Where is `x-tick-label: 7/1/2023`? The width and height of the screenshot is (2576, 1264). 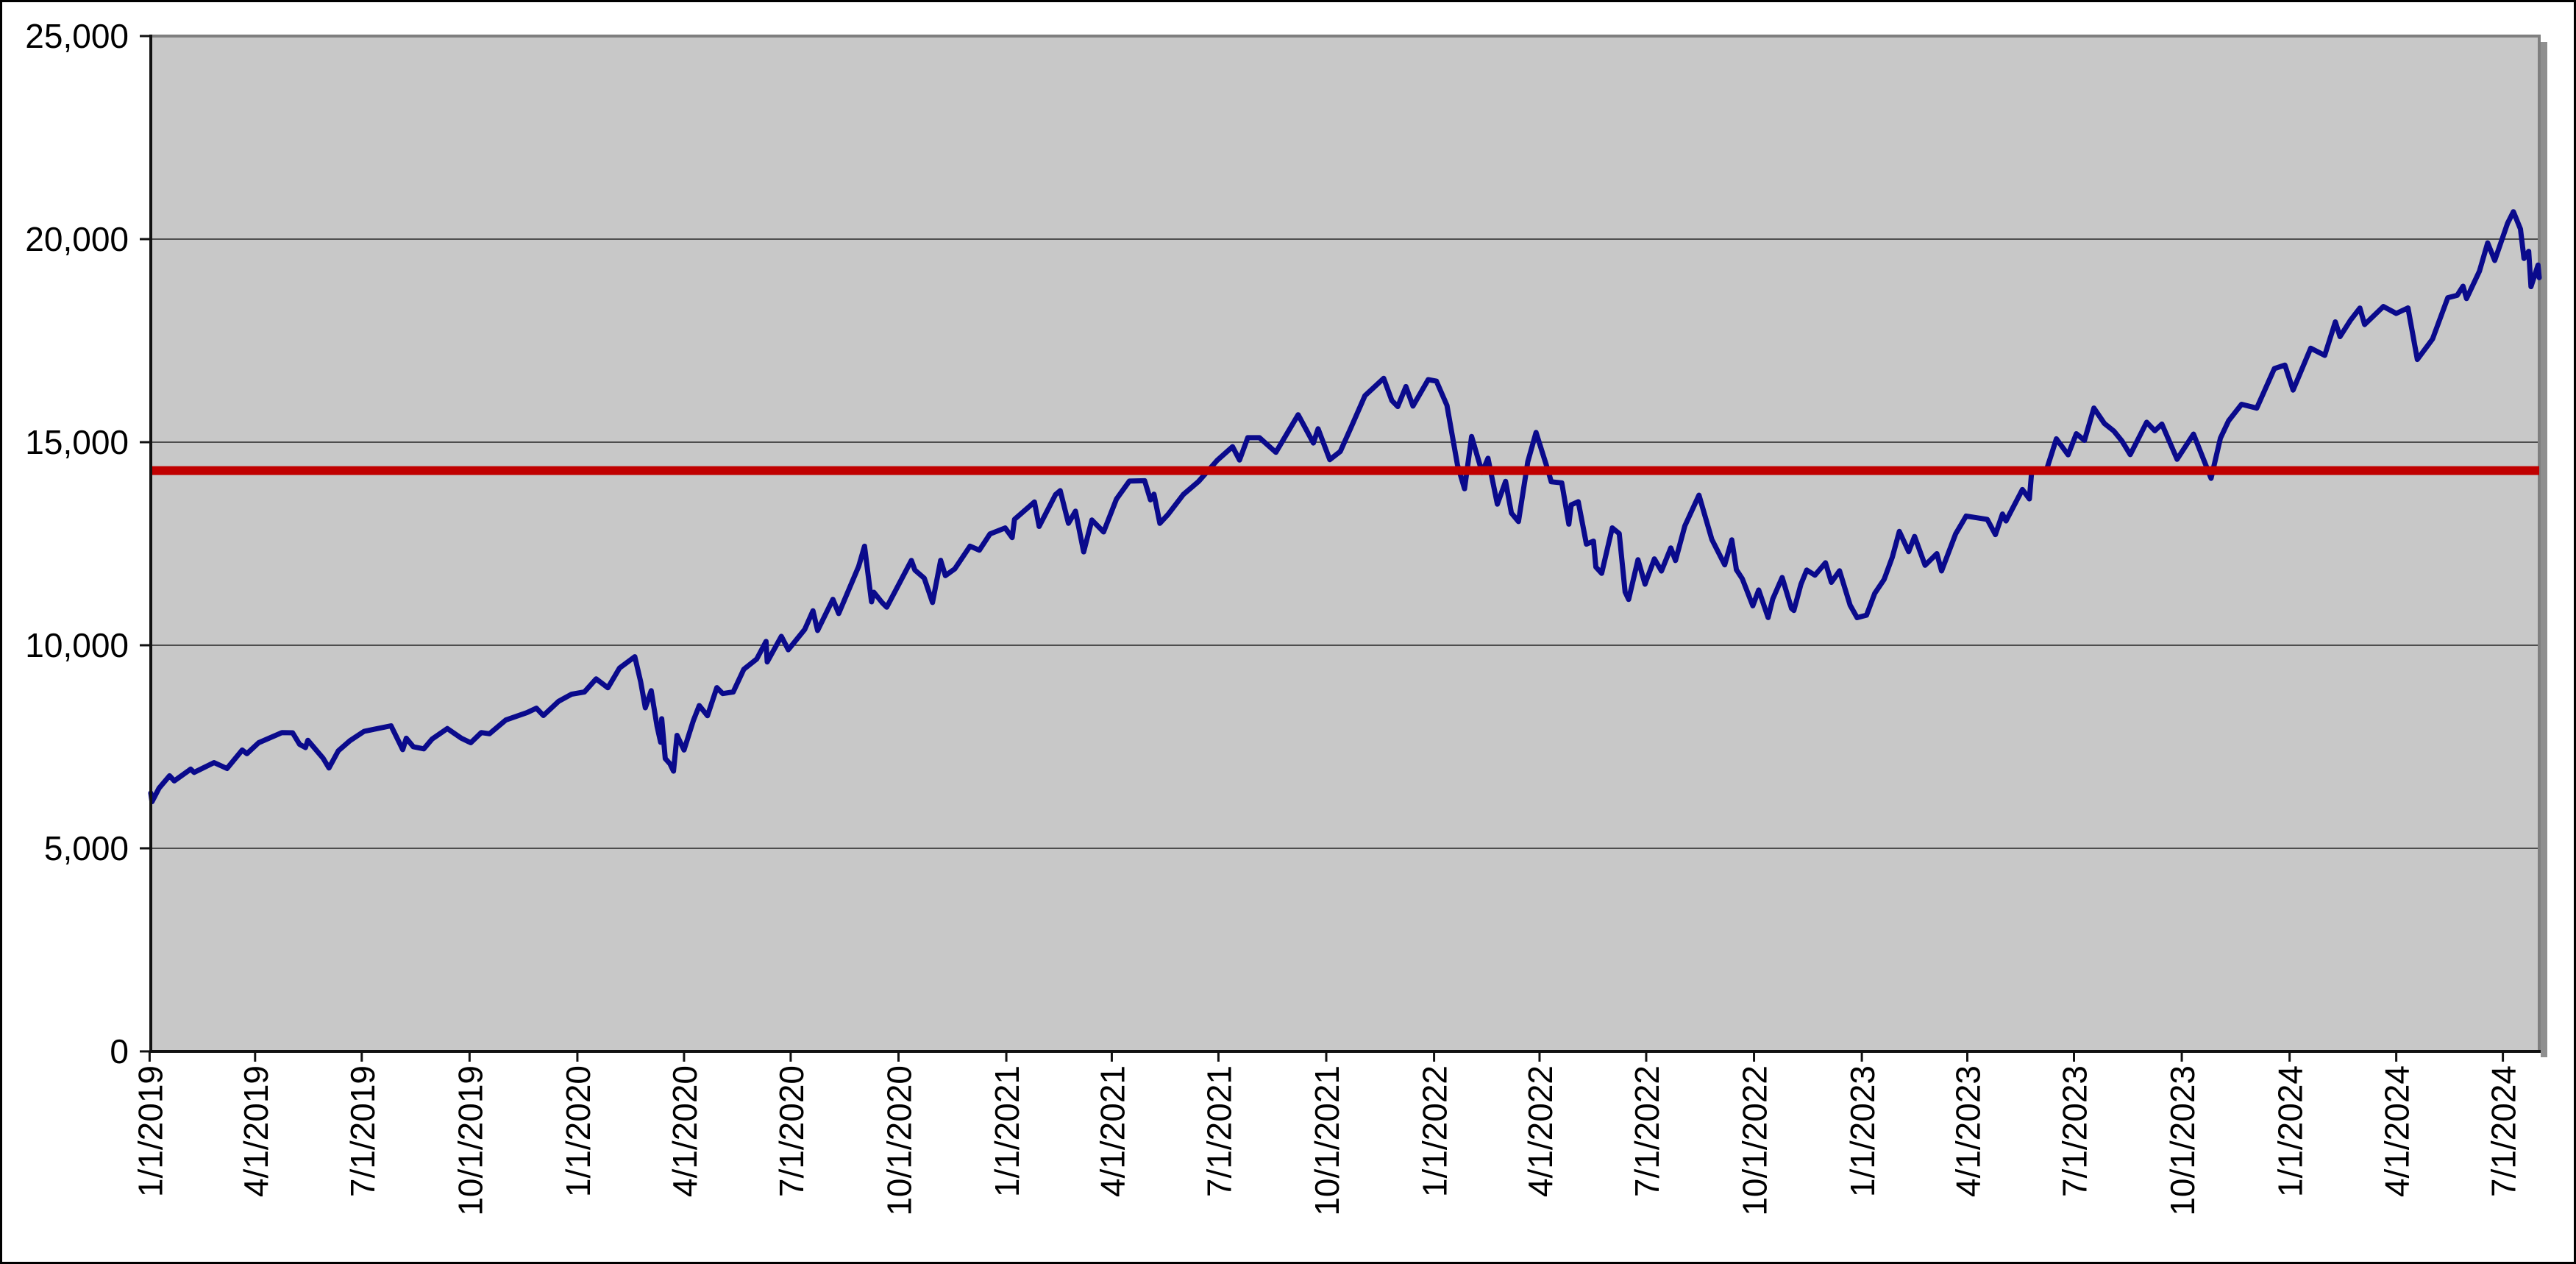 x-tick-label: 7/1/2023 is located at coordinates (2074, 1131).